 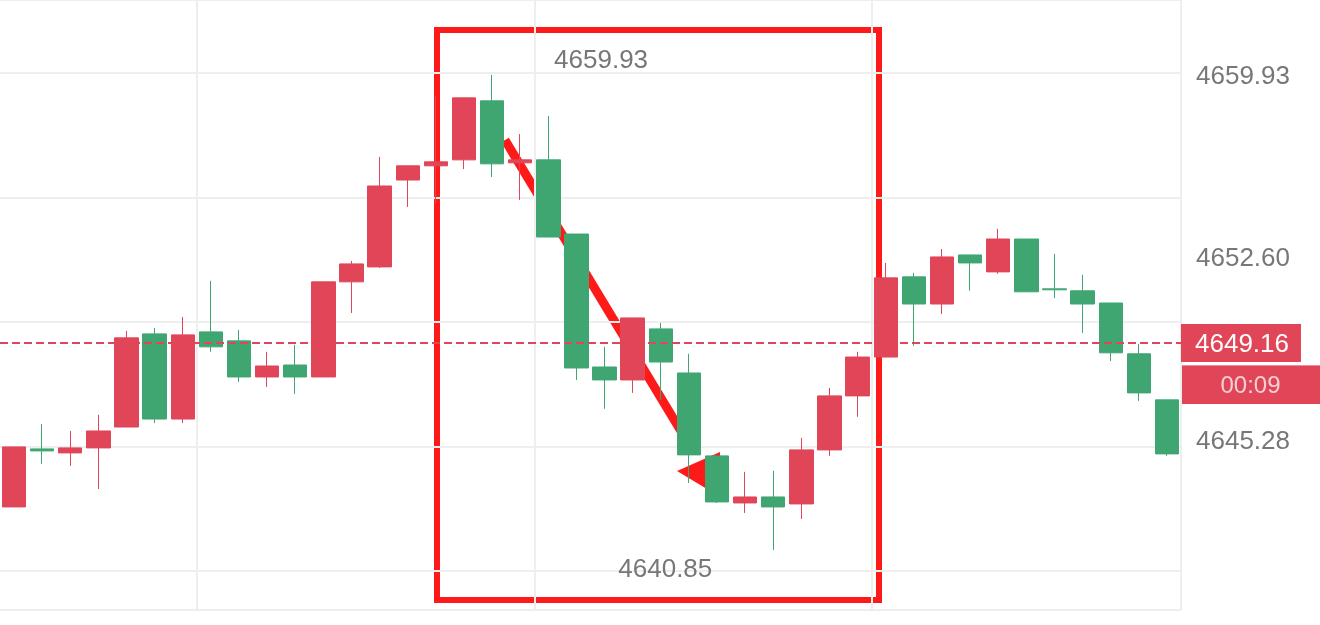 What do you see at coordinates (665, 568) in the screenshot?
I see `annotation: 4640.85` at bounding box center [665, 568].